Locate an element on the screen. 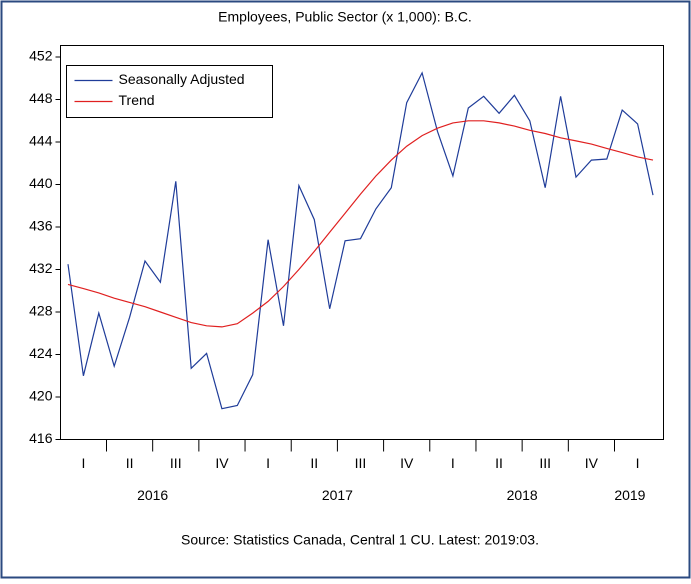 This screenshot has height=584, width=691. year-label: 2016 is located at coordinates (152, 495).